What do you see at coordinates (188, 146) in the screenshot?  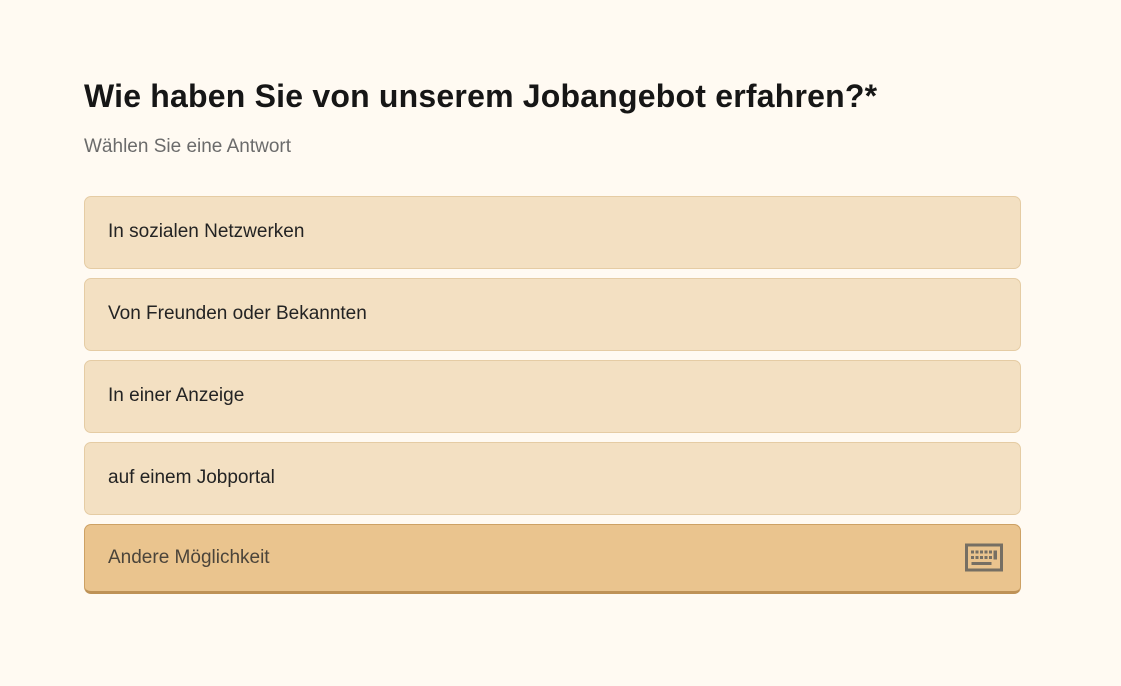 I see `question-subtitle: Wählen Sie eine Antwort` at bounding box center [188, 146].